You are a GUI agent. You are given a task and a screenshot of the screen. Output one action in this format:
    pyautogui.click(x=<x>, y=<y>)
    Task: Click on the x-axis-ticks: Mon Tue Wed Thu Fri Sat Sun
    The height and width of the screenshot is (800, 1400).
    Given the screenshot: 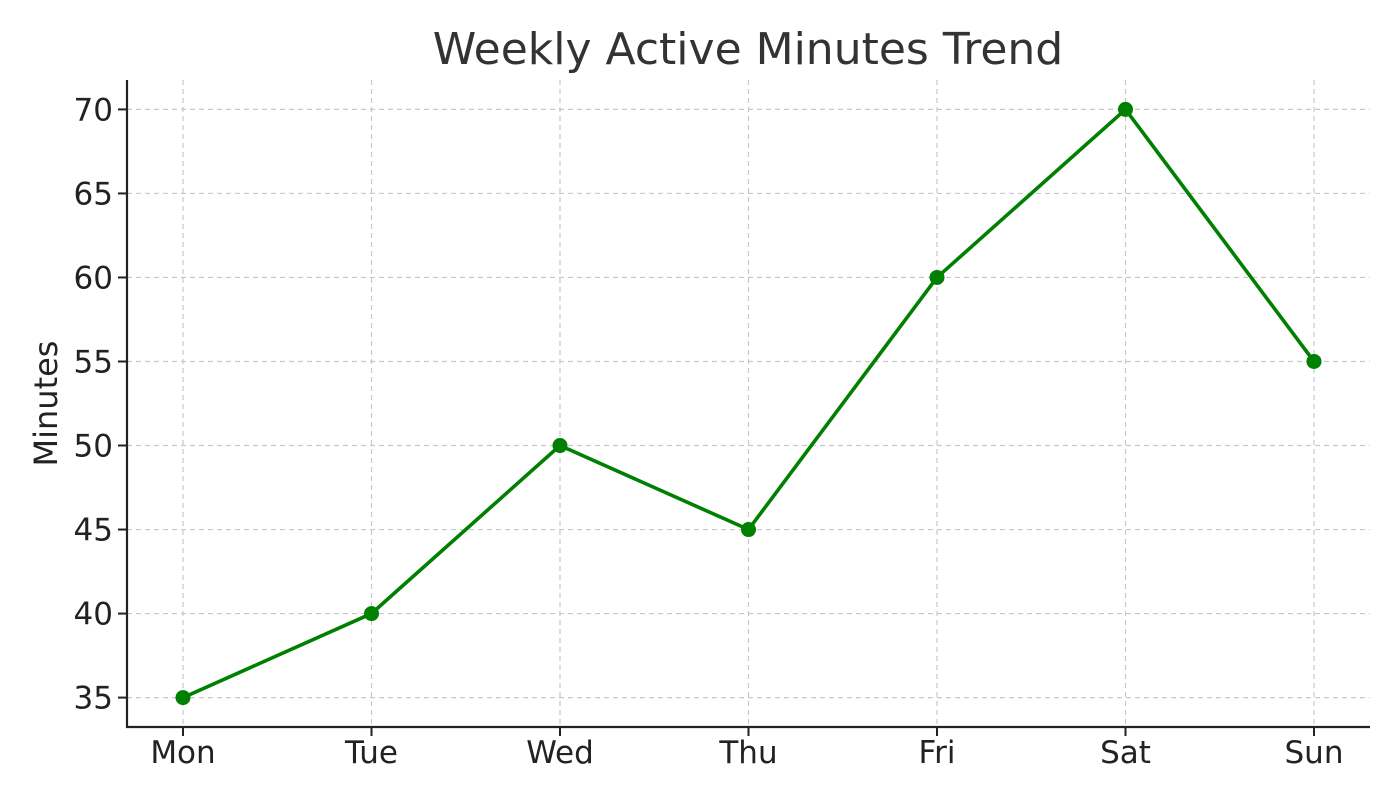 What is the action you would take?
    pyautogui.click(x=746, y=749)
    